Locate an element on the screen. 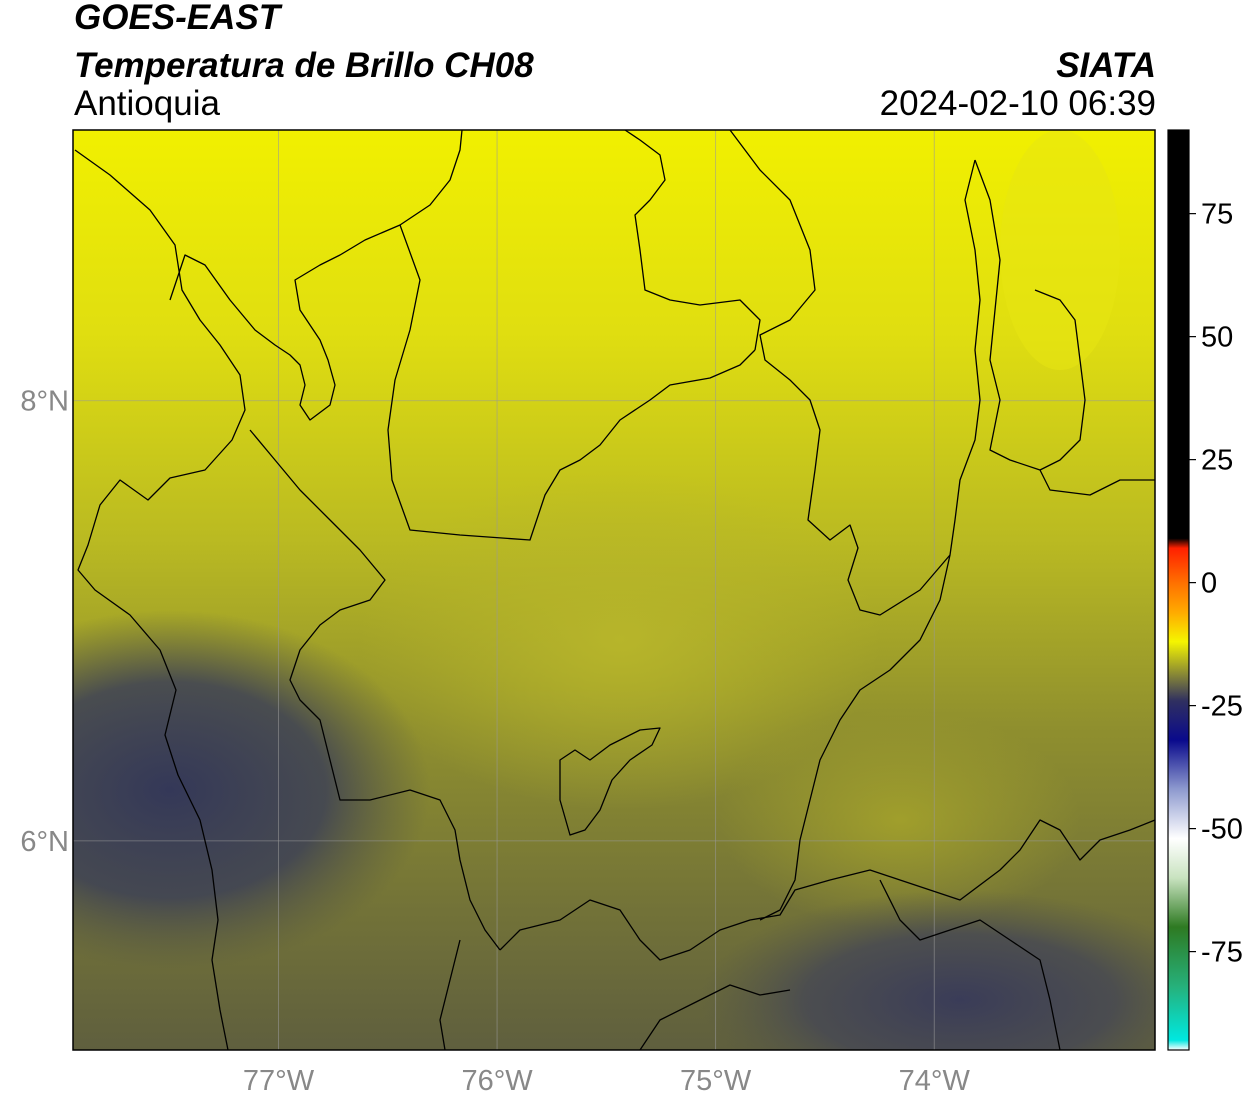 The width and height of the screenshot is (1252, 1099). department-boundary-magdalena-river is located at coordinates (855, 737).